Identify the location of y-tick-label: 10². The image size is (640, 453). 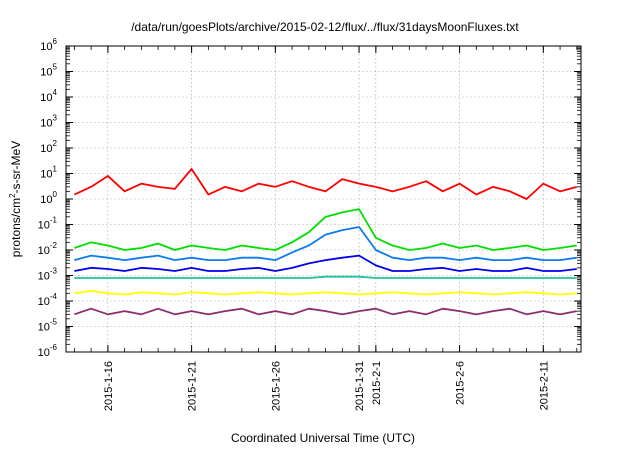
(48, 147).